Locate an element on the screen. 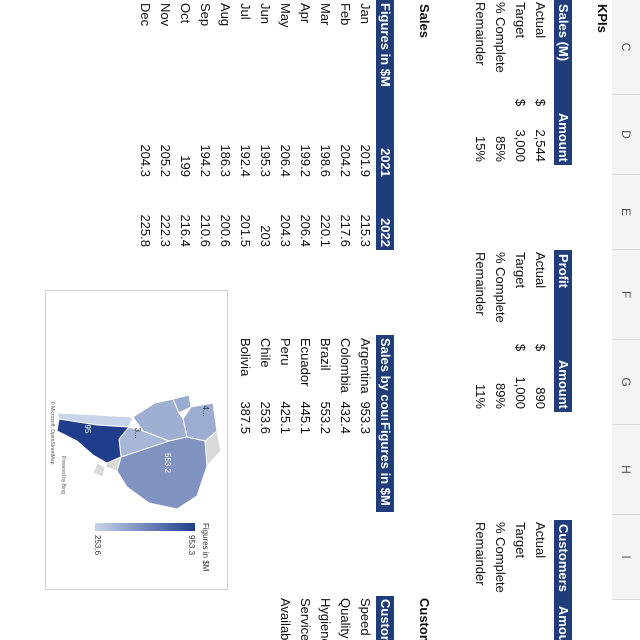  column-header: G is located at coordinates (626, 382).